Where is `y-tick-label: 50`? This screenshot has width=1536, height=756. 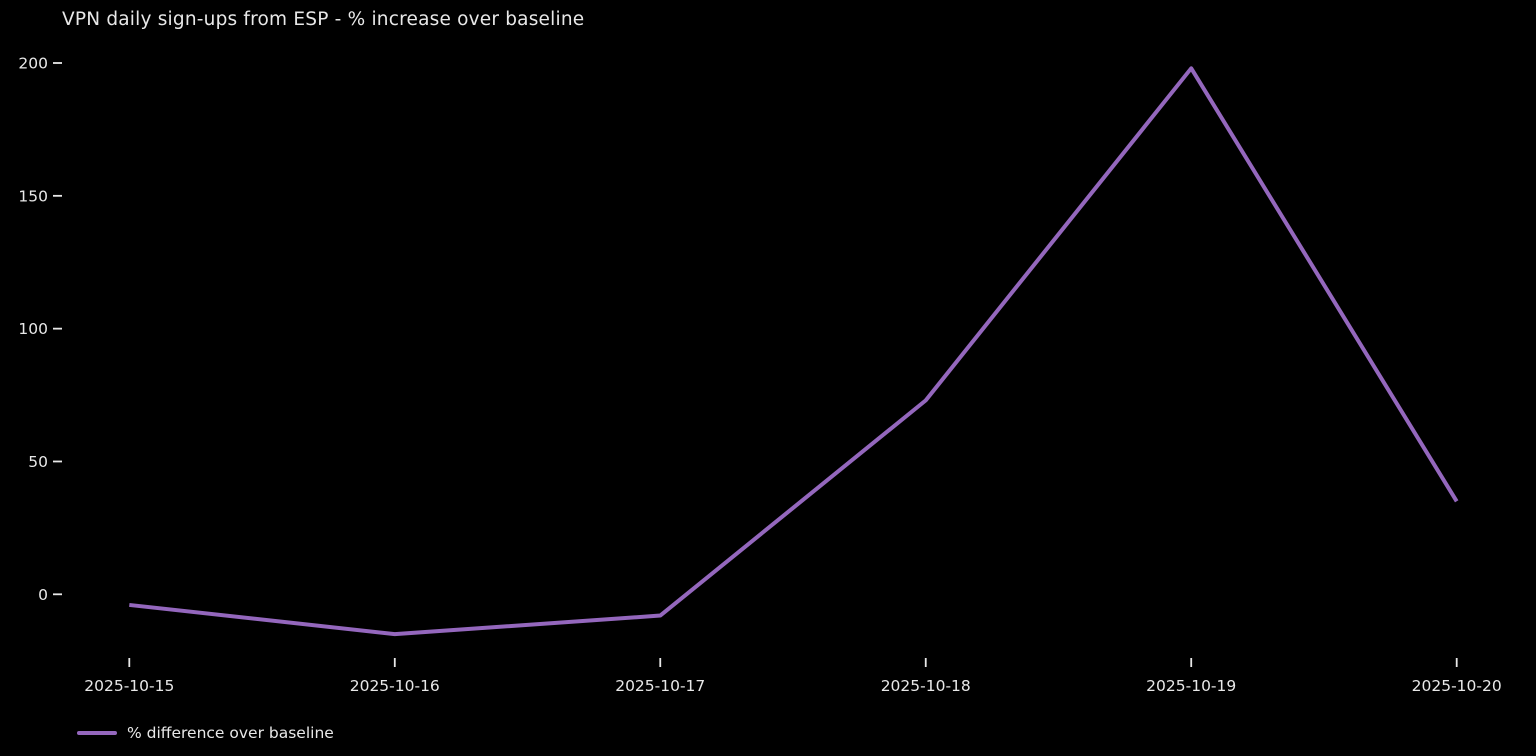 y-tick-label: 50 is located at coordinates (38, 462).